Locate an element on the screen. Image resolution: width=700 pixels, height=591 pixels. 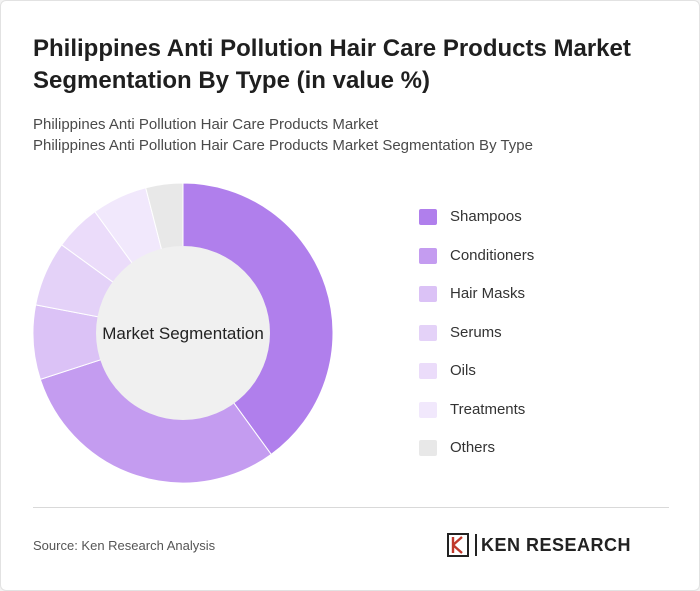
legend-label: Serums is located at coordinates (476, 332).